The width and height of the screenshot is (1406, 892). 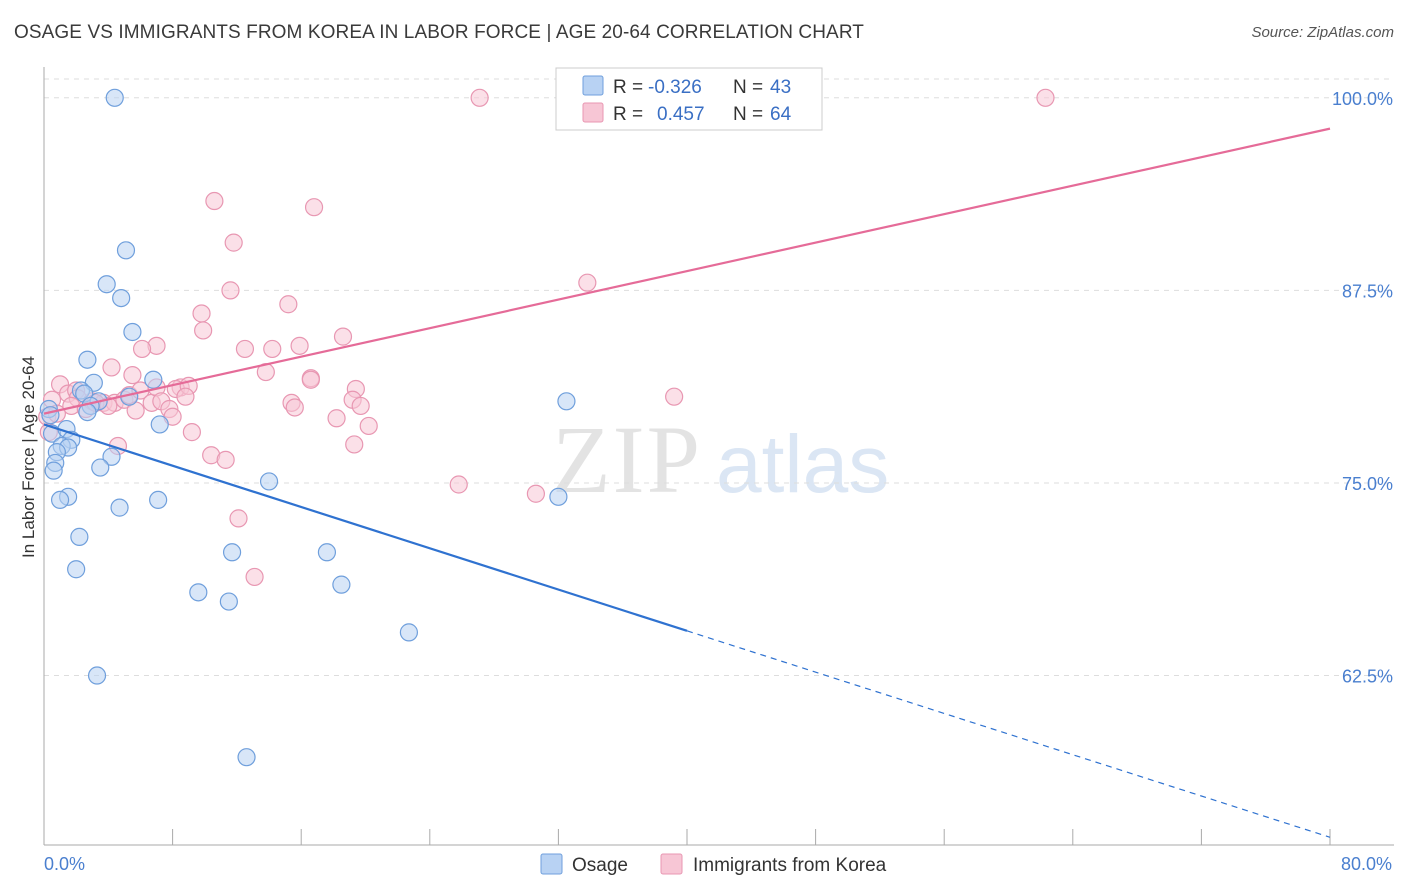 What do you see at coordinates (593, 112) in the screenshot?
I see `stats-legend-korea-swatch` at bounding box center [593, 112].